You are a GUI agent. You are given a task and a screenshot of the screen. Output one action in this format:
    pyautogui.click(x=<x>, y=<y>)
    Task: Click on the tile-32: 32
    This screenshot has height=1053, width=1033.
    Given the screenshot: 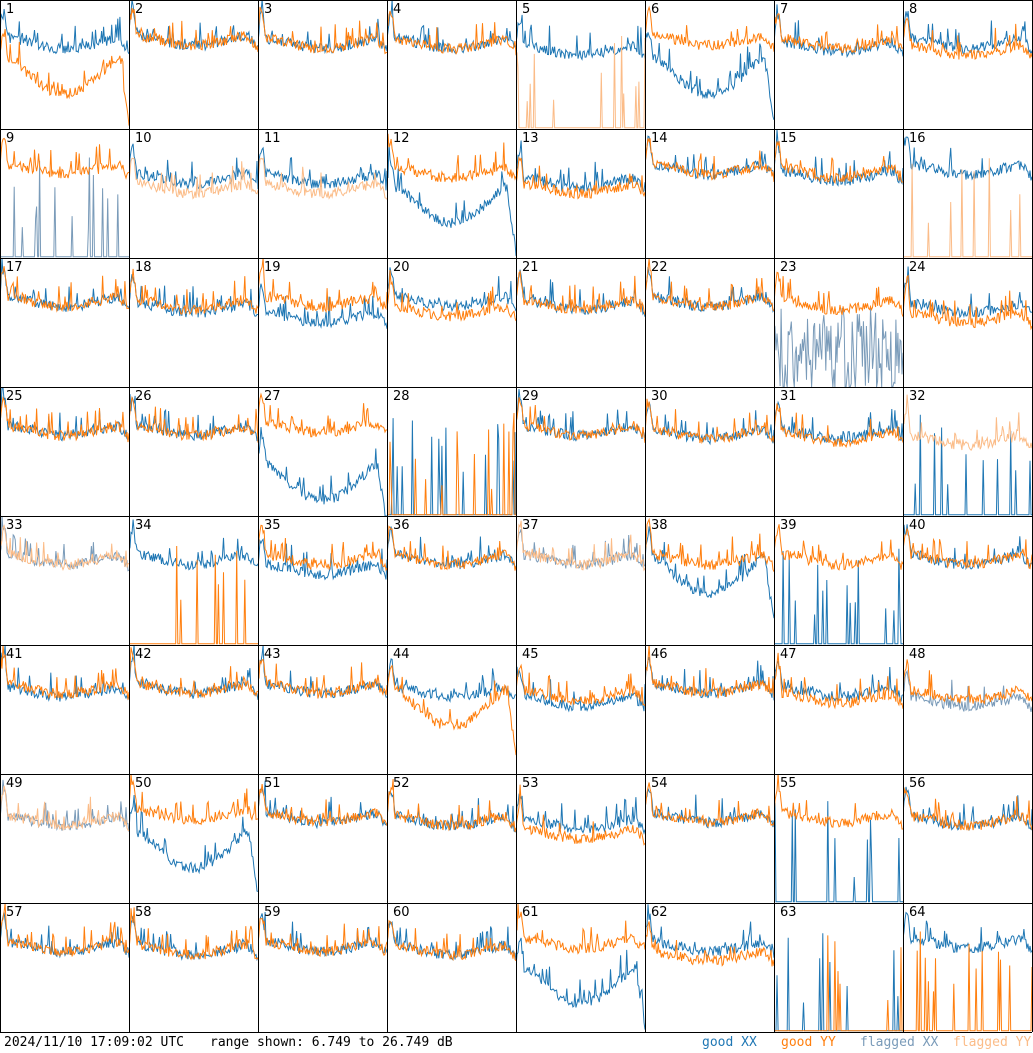 What is the action you would take?
    pyautogui.click(x=967, y=451)
    